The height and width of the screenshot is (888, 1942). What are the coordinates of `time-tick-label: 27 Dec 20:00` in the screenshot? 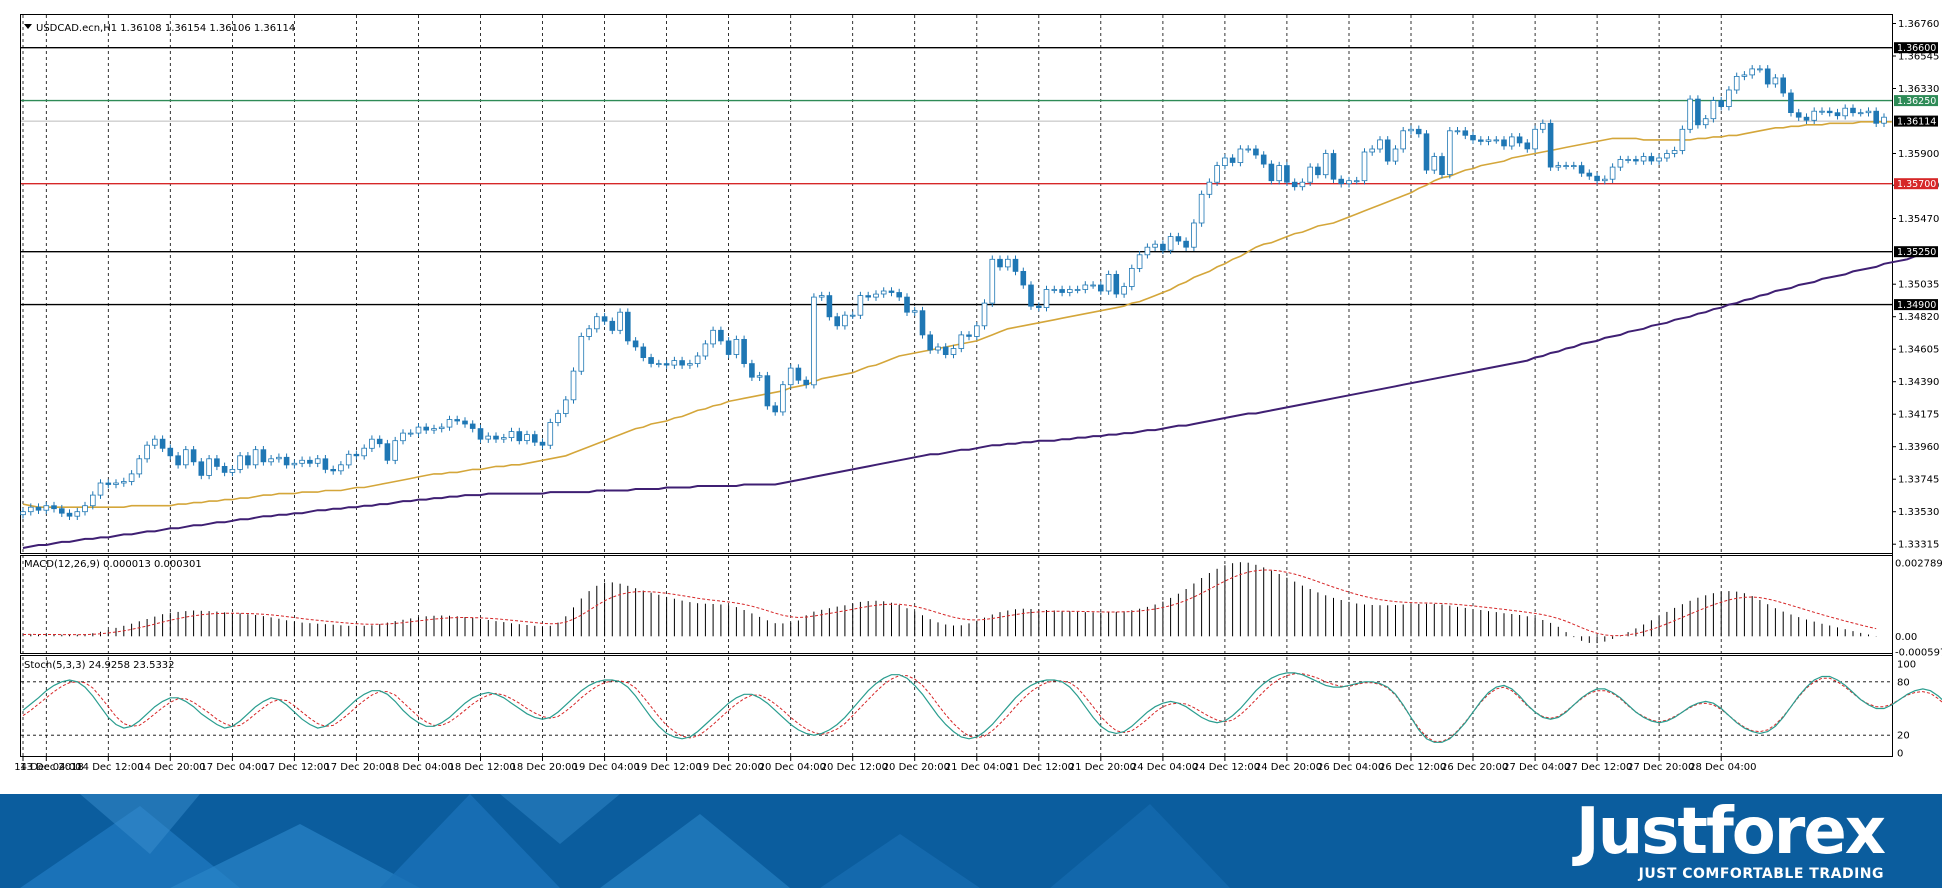 It's located at (1660, 767).